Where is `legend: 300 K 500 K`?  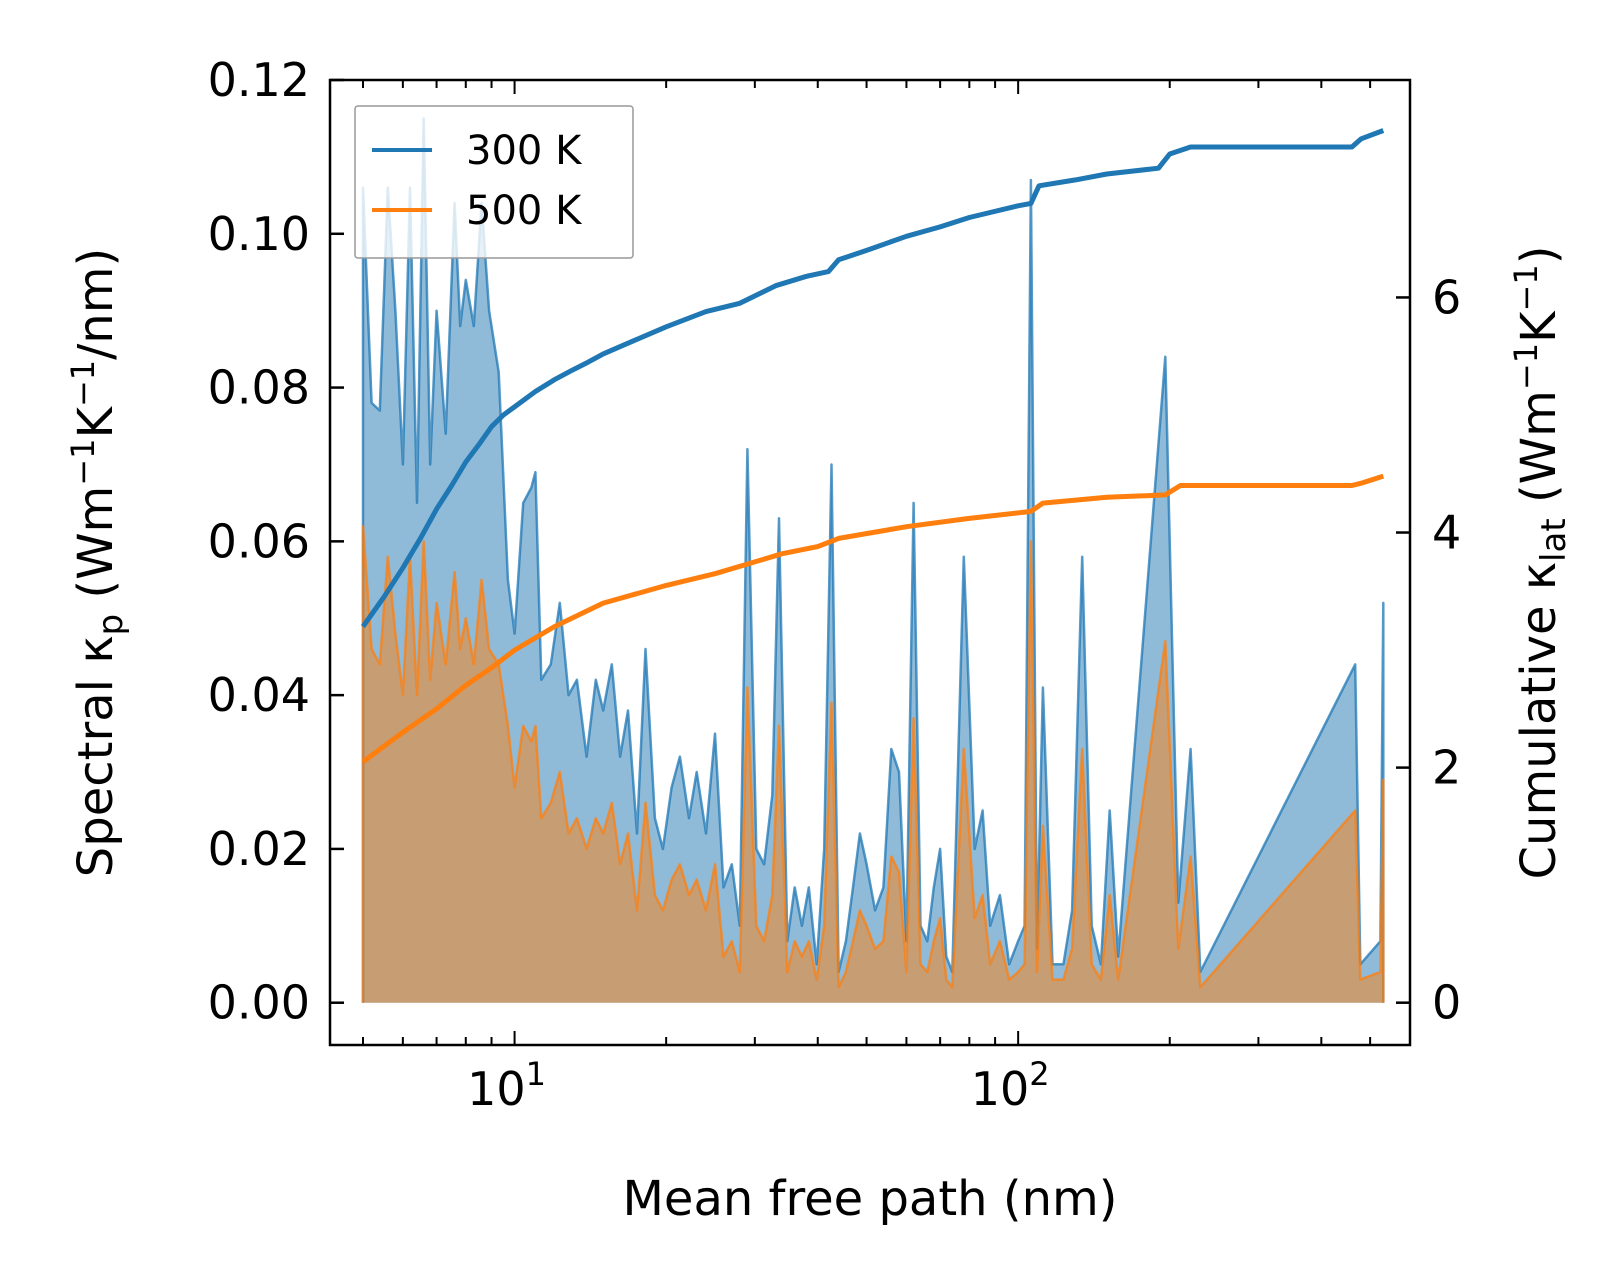 legend: 300 K 500 K is located at coordinates (494, 182).